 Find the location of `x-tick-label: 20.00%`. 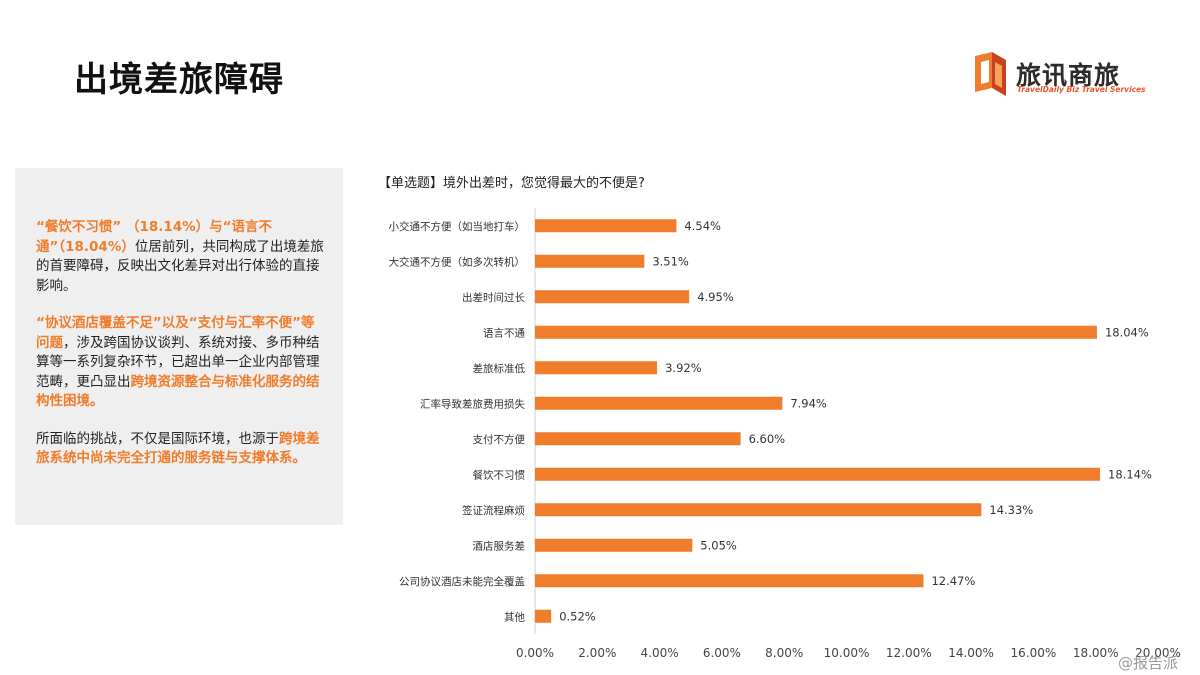

x-tick-label: 20.00% is located at coordinates (1158, 653).